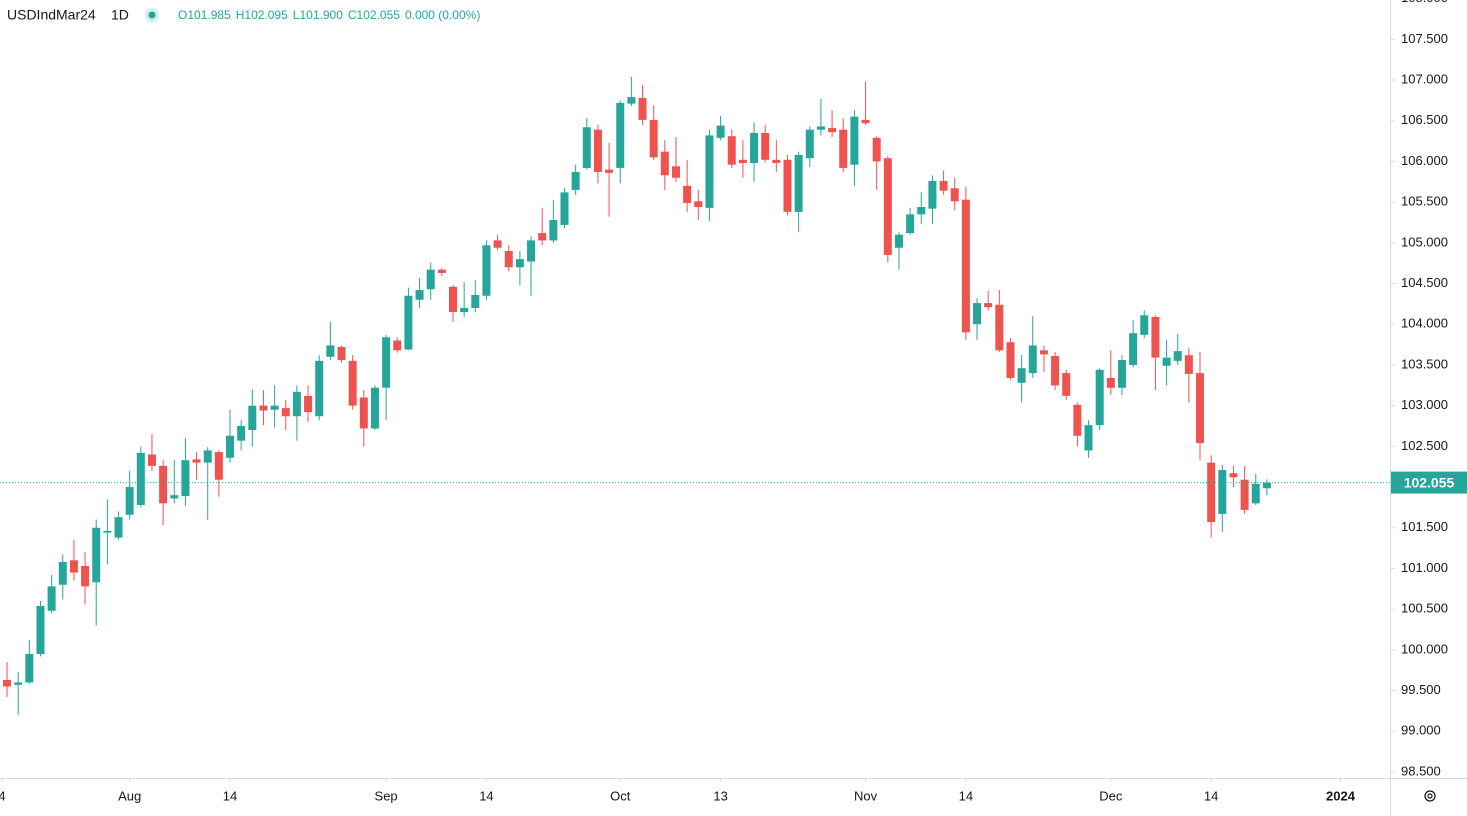  What do you see at coordinates (266, 15) in the screenshot?
I see `ohlc-value: 102.095` at bounding box center [266, 15].